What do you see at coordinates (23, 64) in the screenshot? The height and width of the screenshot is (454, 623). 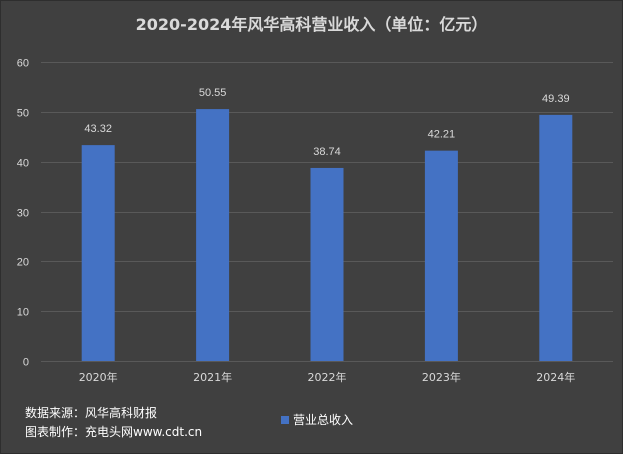 I see `y-tick-label: 60` at bounding box center [23, 64].